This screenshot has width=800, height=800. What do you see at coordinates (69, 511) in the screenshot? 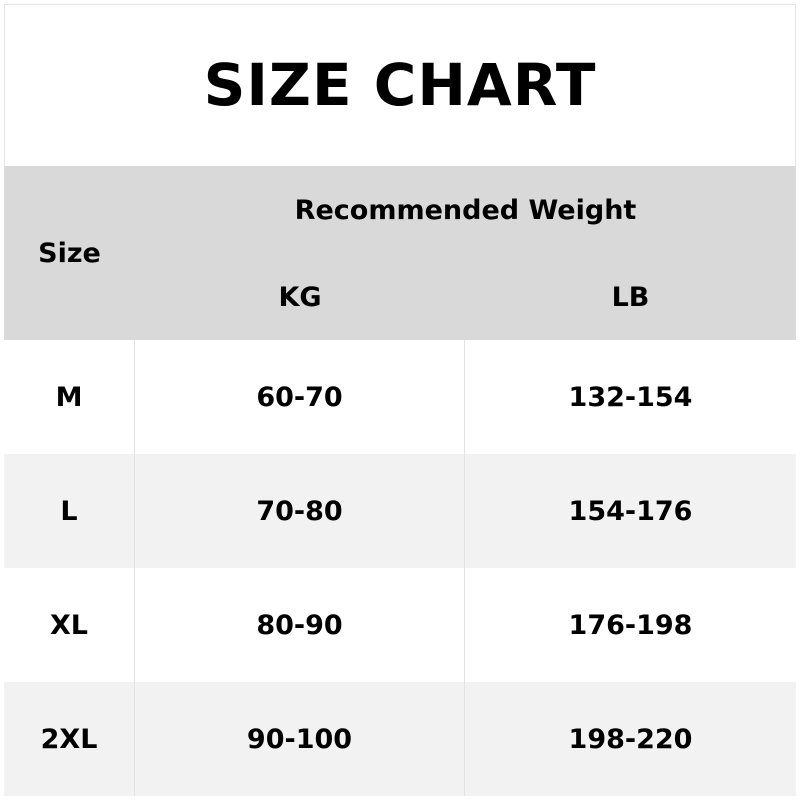
I see `cell-size: L` at bounding box center [69, 511].